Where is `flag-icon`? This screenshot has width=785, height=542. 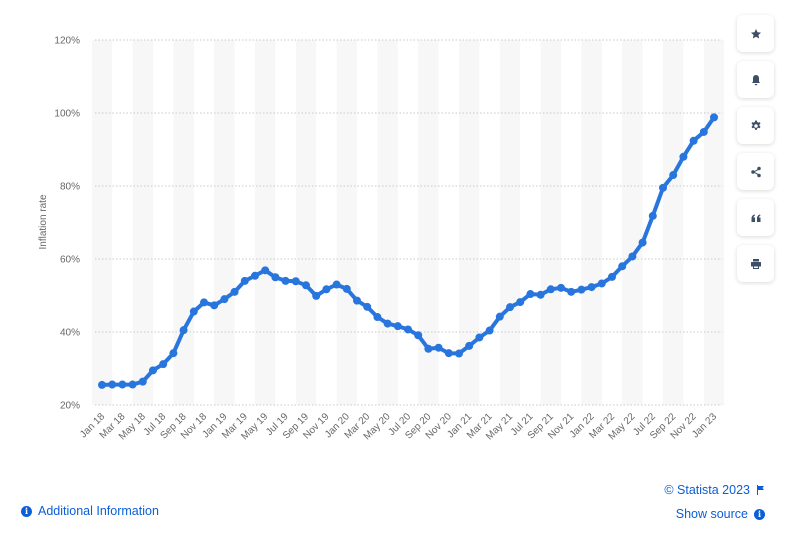 flag-icon is located at coordinates (760, 490).